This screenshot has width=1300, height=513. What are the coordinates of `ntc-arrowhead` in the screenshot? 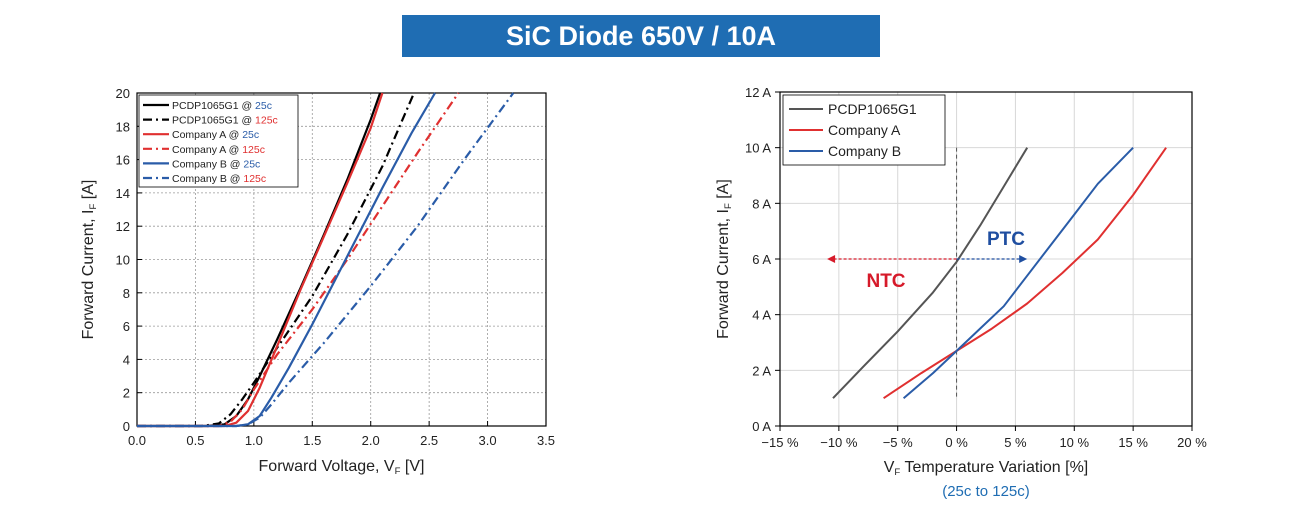 It's located at (831, 259).